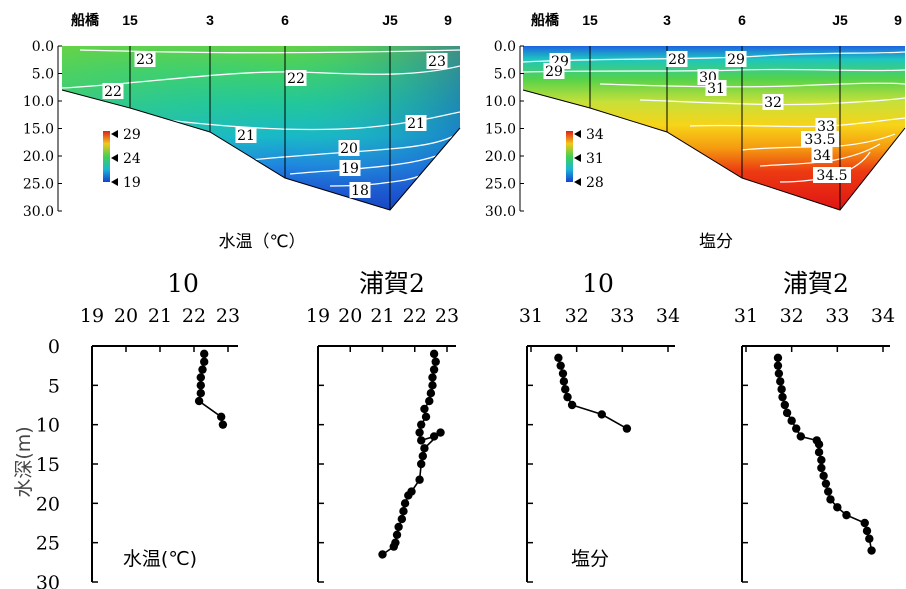 This screenshot has width=906, height=589. I want to click on profile-annotation: 水温(℃), so click(160, 559).